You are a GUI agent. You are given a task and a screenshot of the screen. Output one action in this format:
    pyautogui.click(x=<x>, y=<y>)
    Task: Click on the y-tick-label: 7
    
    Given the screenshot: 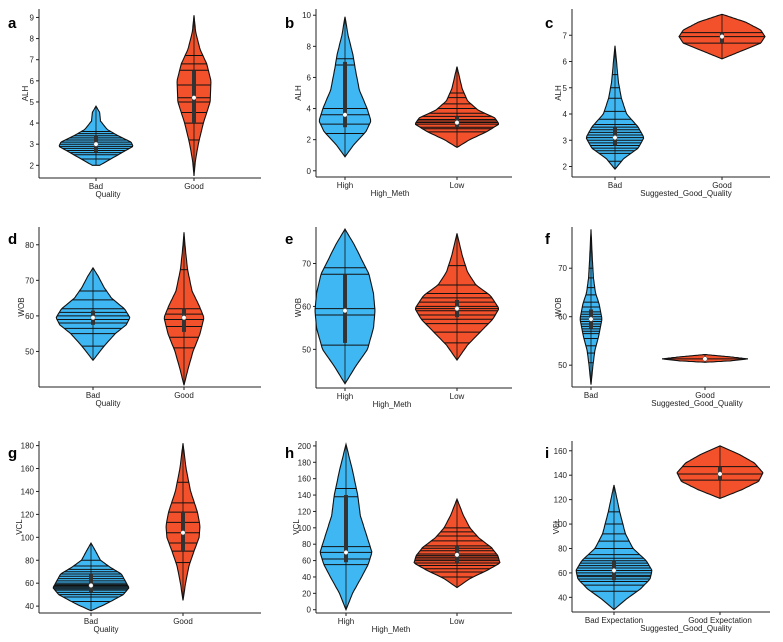 What is the action you would take?
    pyautogui.click(x=565, y=35)
    